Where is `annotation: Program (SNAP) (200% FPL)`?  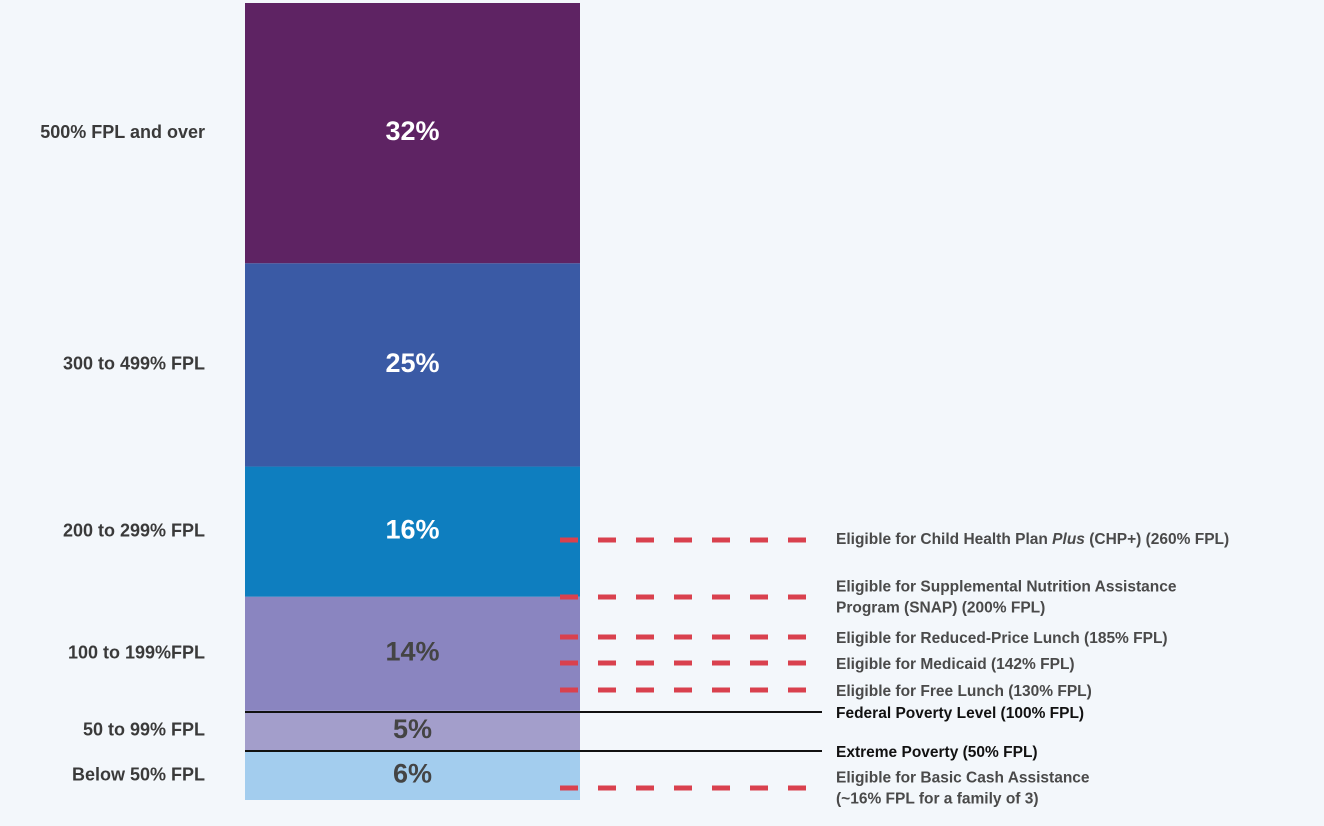 annotation: Program (SNAP) (200% FPL) is located at coordinates (940, 608).